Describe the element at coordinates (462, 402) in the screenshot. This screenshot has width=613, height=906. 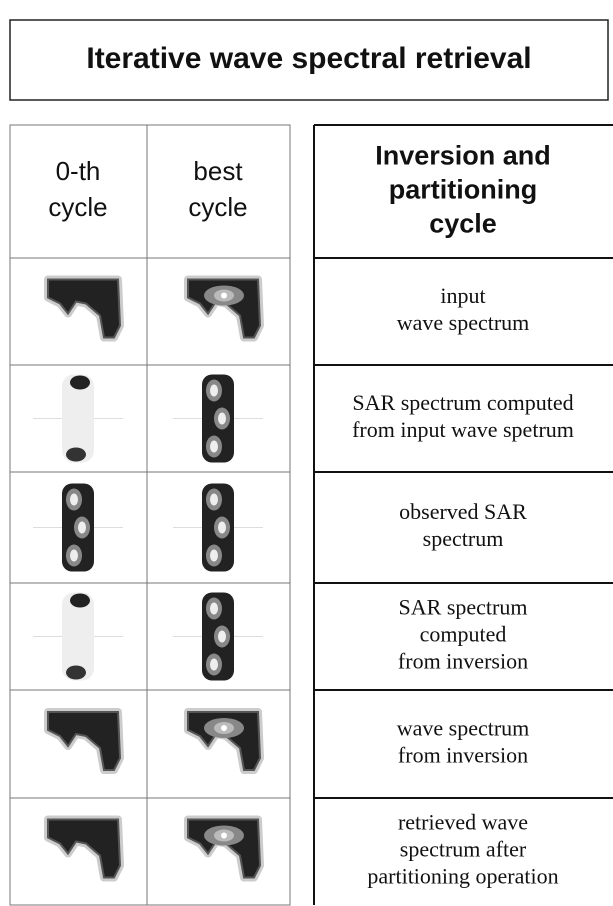
I see `row-label: SAR spectrum computed` at that location.